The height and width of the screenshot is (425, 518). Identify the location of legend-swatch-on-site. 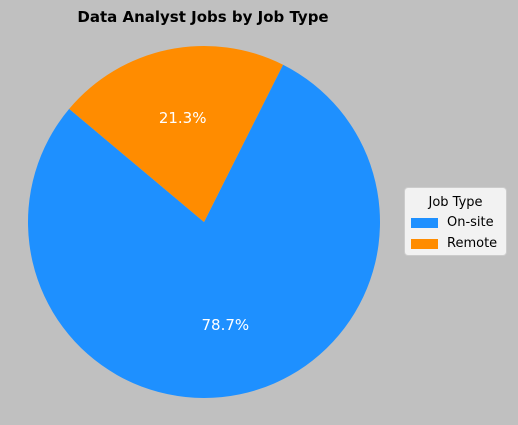
(424, 222).